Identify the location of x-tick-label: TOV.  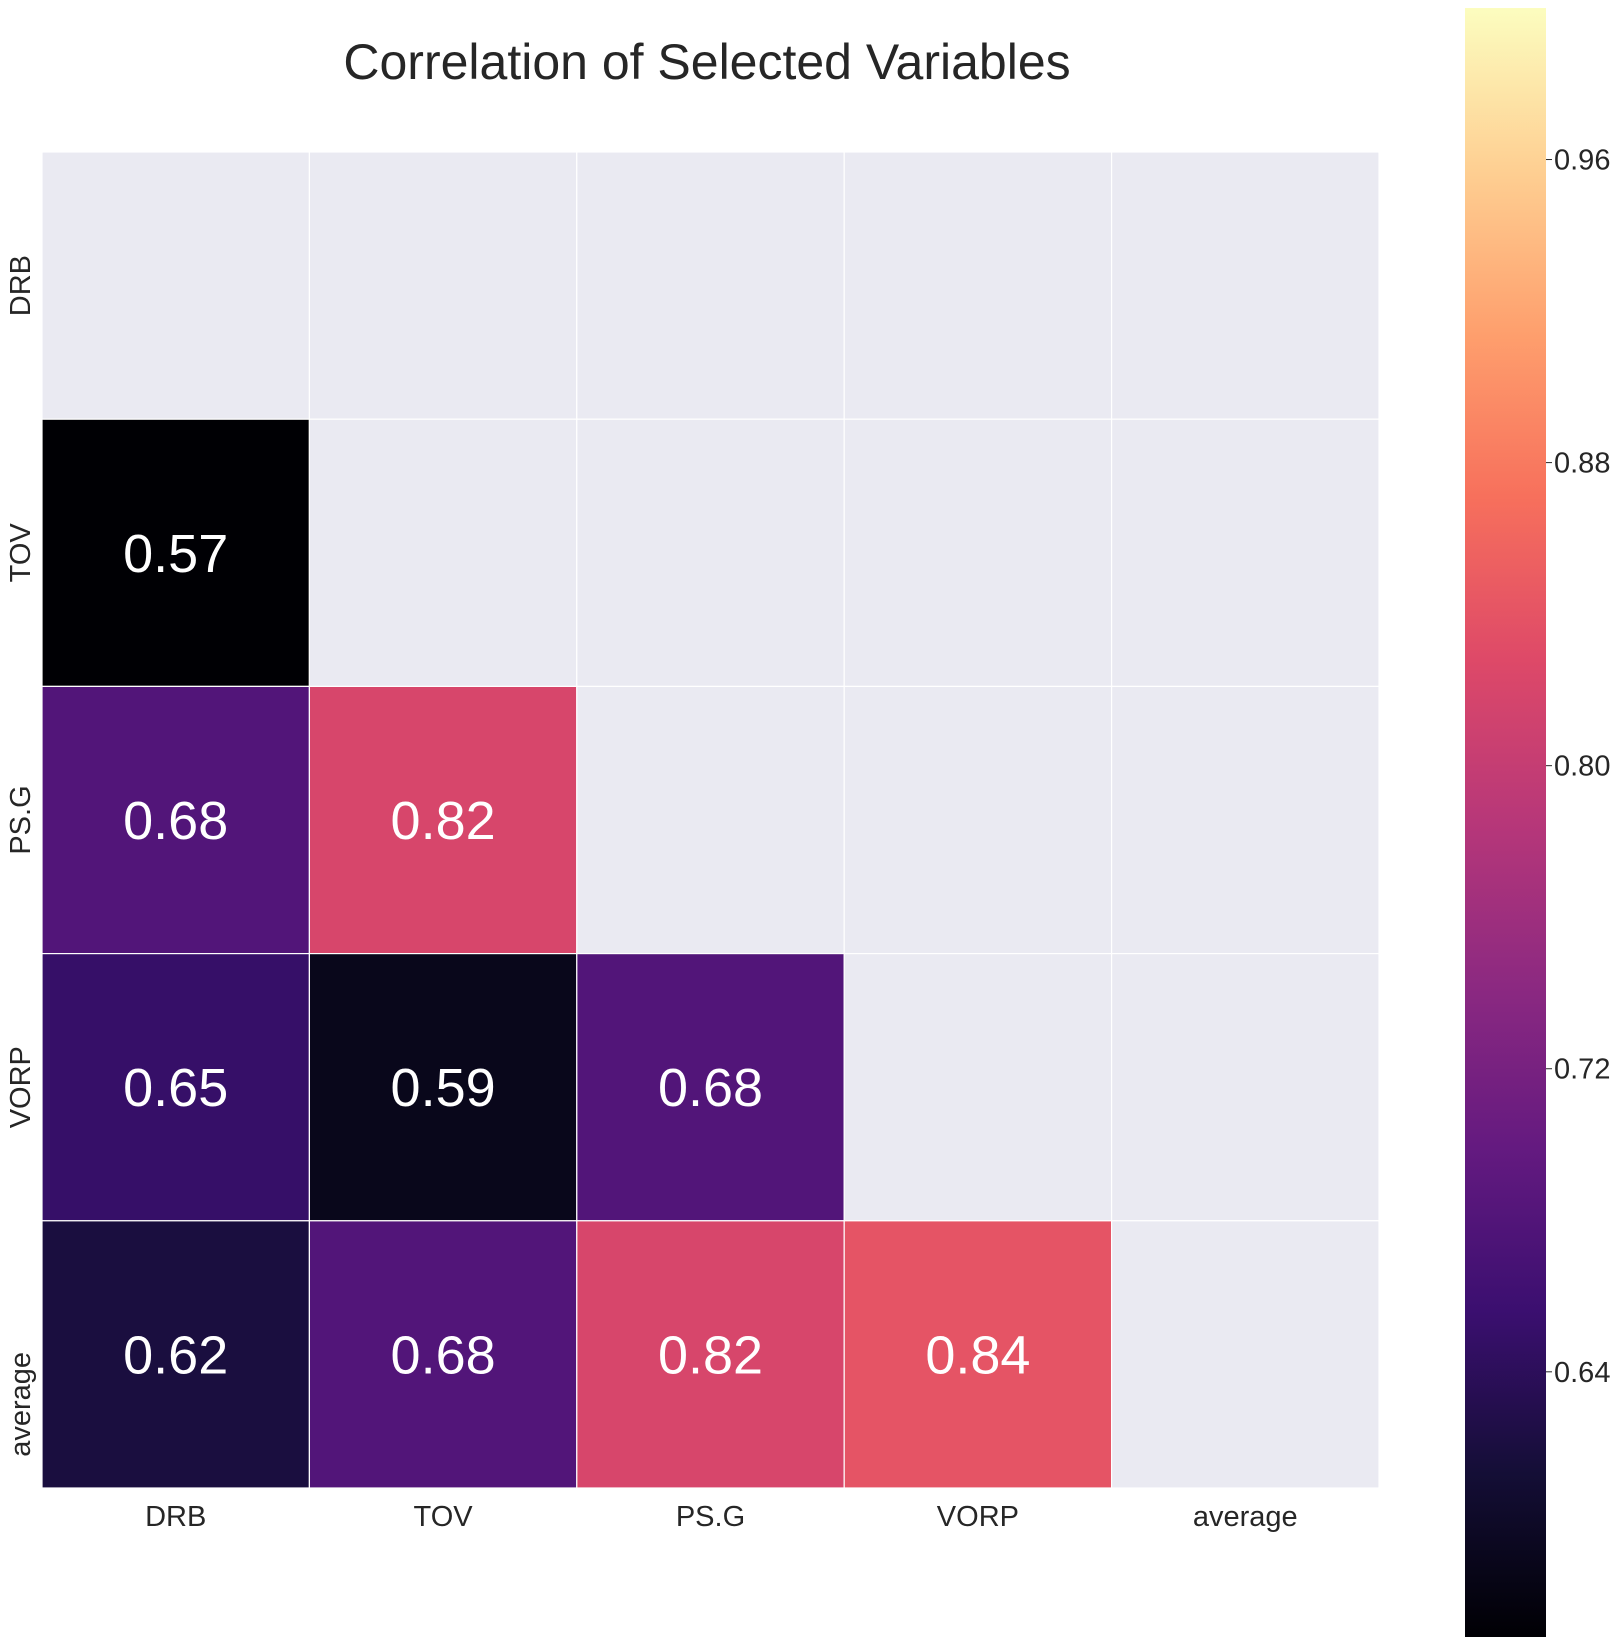
(444, 1517).